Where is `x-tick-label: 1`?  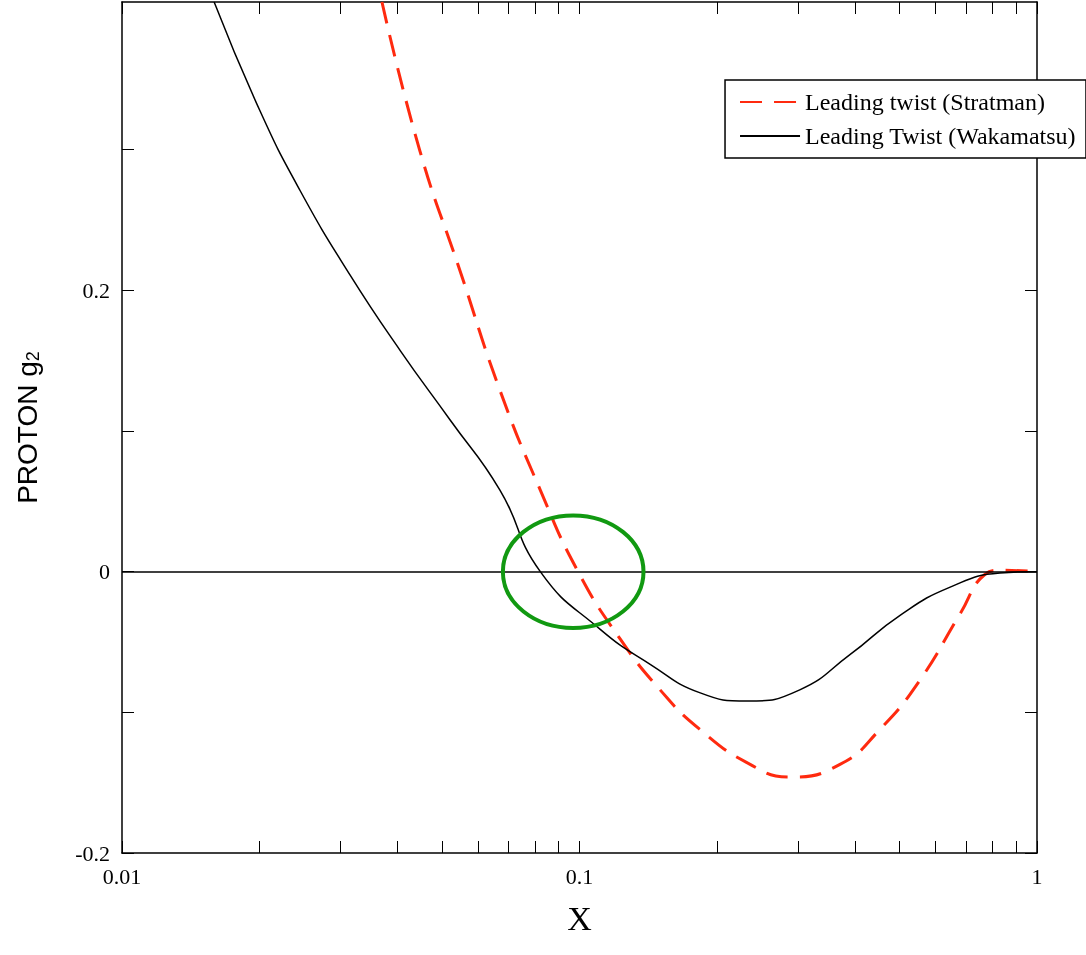 x-tick-label: 1 is located at coordinates (1037, 876).